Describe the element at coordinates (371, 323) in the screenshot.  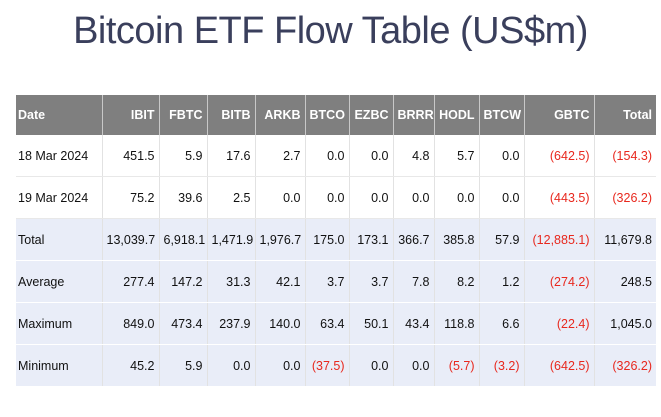
I see `table-cell: 50.1` at that location.